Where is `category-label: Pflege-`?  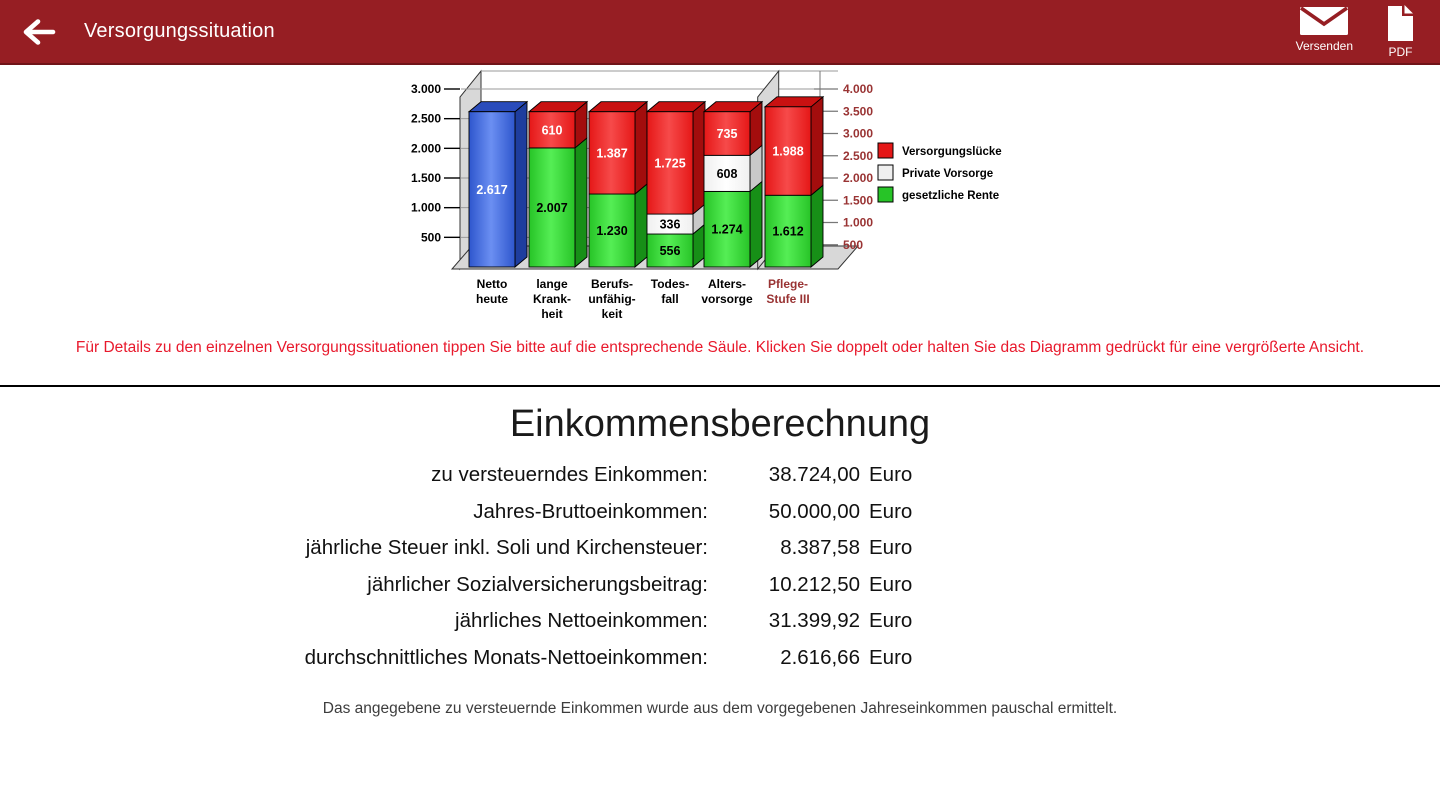
category-label: Pflege- is located at coordinates (788, 284).